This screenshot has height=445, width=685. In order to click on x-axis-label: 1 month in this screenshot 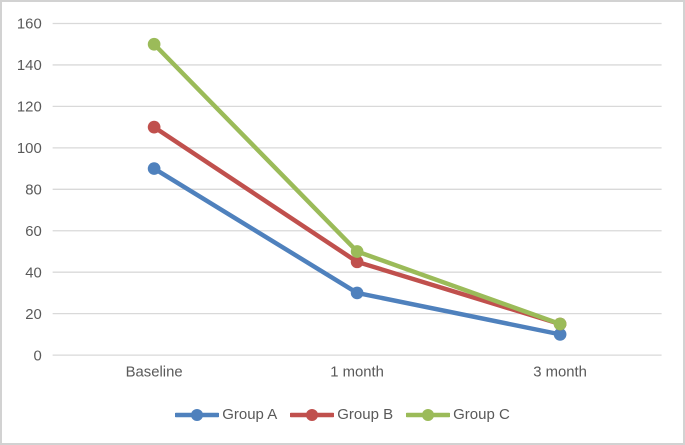, I will do `click(357, 373)`.